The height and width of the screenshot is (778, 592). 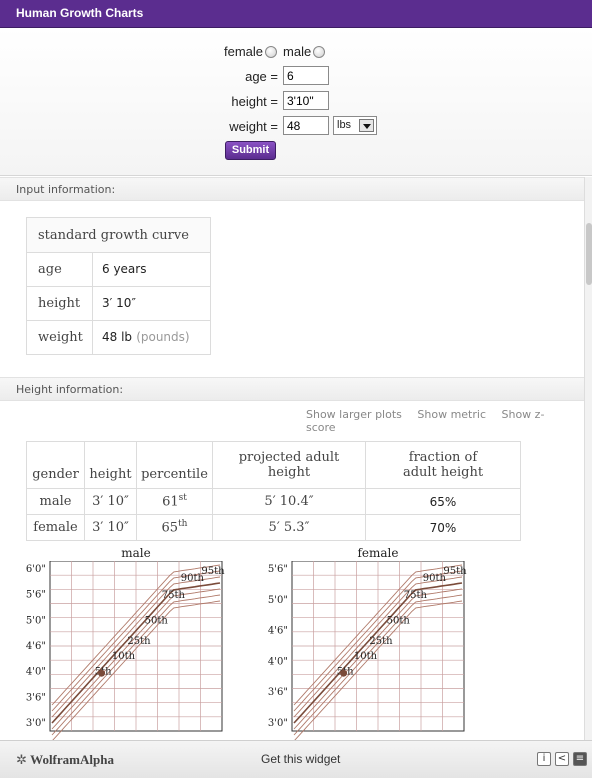 I want to click on table-row: female 3′ 10″ 65th 5′ 5.3″ 70%, so click(x=274, y=528).